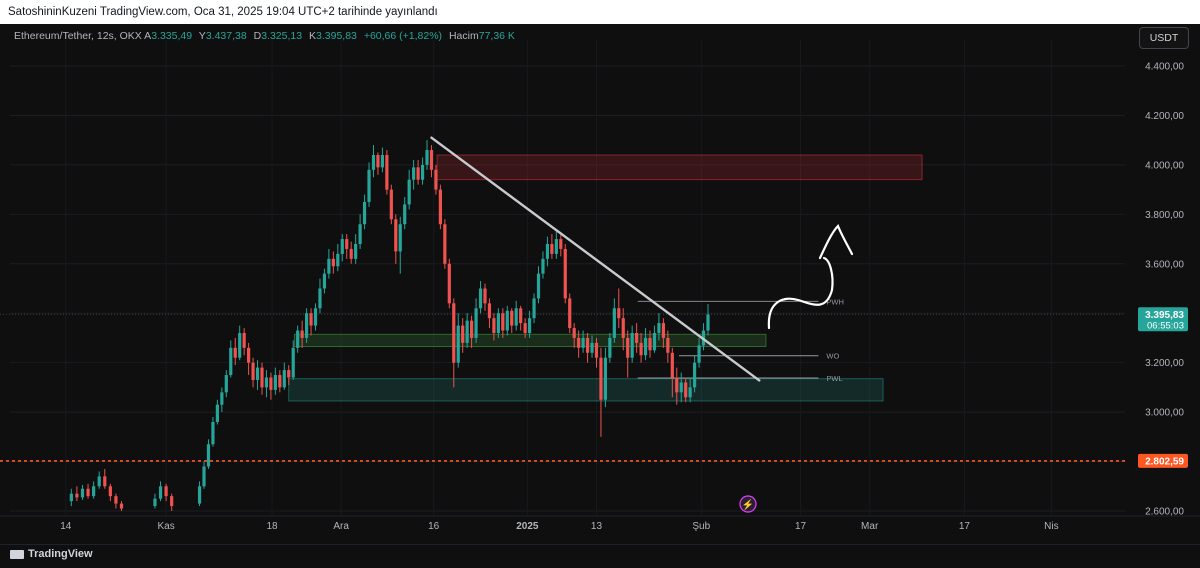 This screenshot has width=1200, height=568. Describe the element at coordinates (836, 242) in the screenshot. I see `annotation-arrowhead` at that location.